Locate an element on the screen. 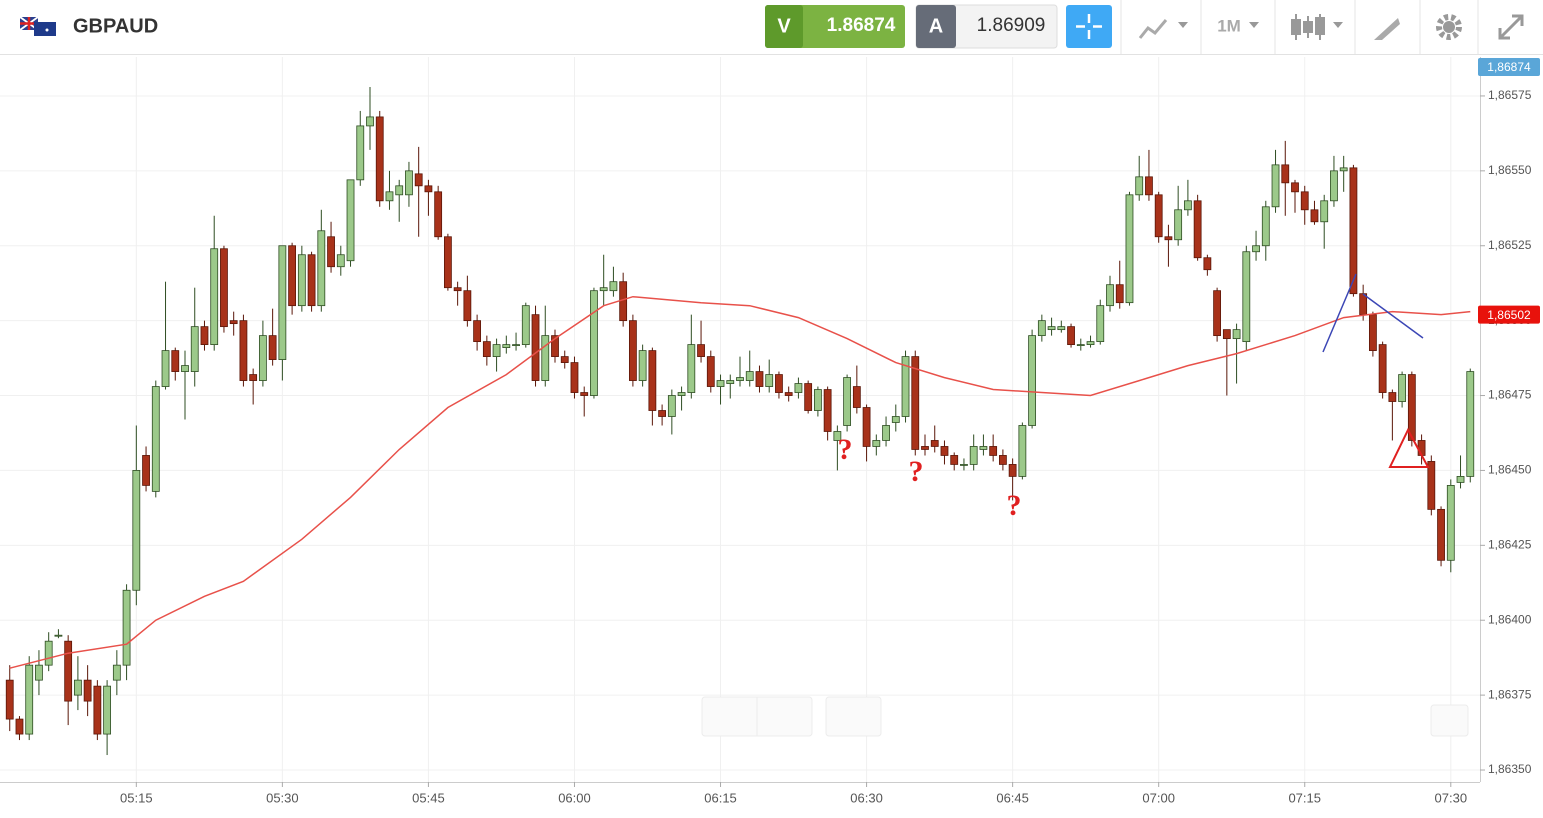 This screenshot has height=818, width=1543. x-tick-label: 06:30 is located at coordinates (866, 797).